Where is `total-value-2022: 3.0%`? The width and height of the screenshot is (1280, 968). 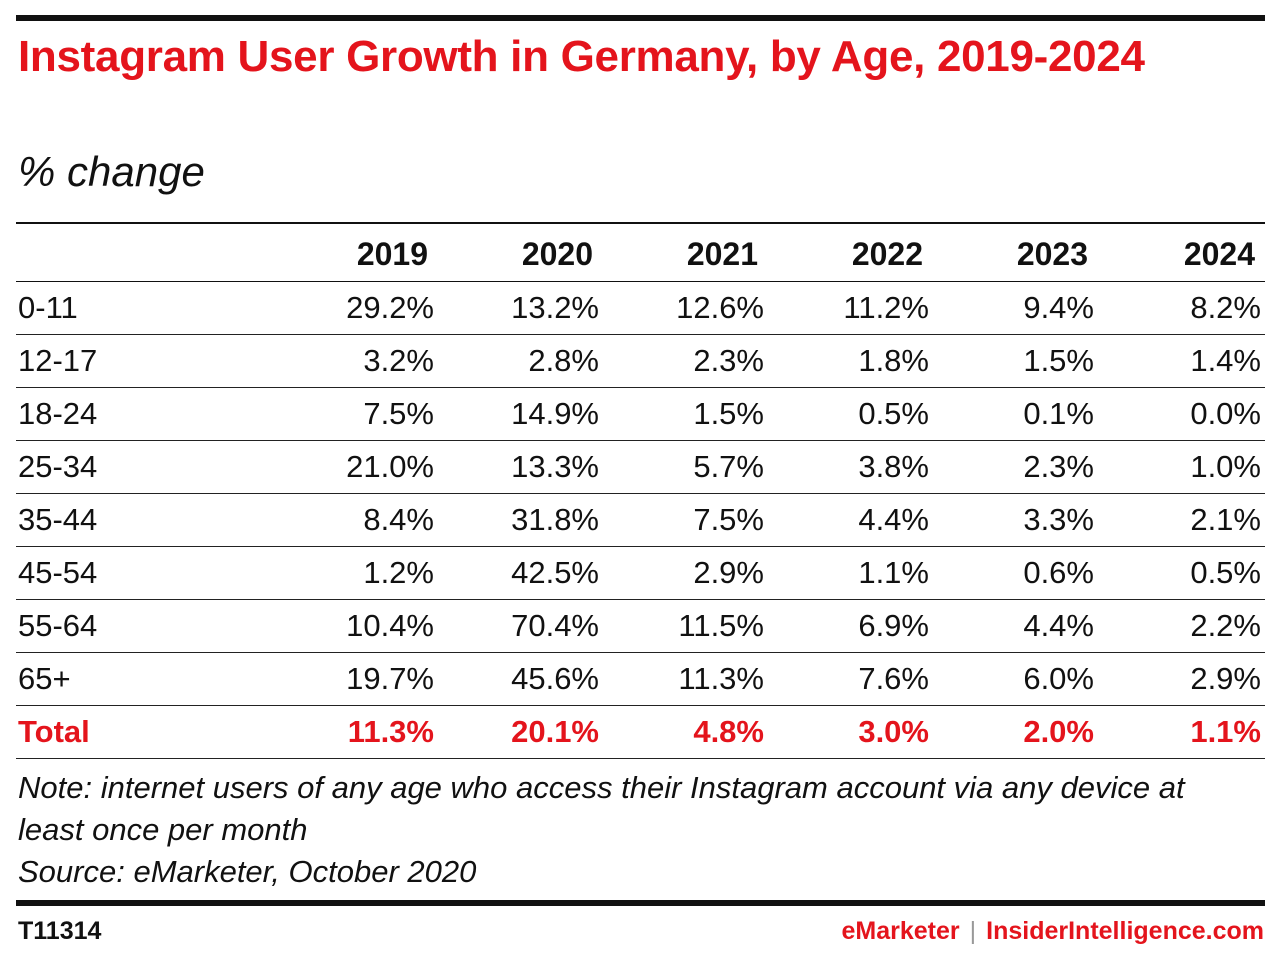
total-value-2022: 3.0% is located at coordinates (893, 731).